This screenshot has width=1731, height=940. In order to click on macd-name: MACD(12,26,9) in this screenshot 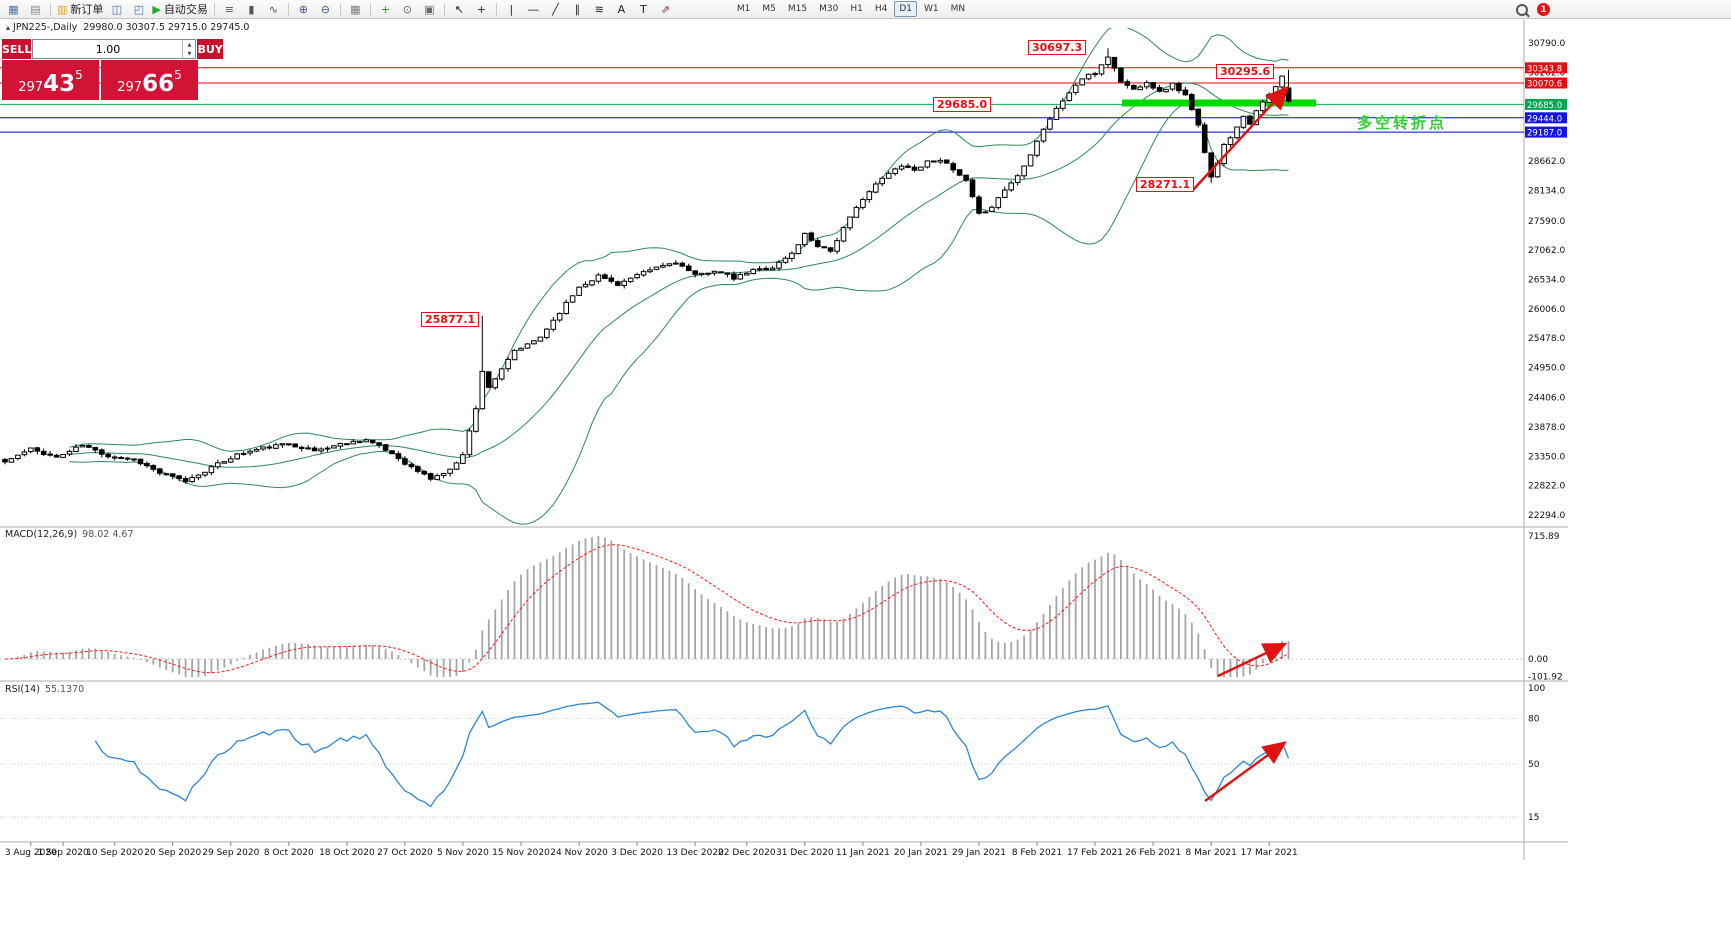, I will do `click(41, 534)`.